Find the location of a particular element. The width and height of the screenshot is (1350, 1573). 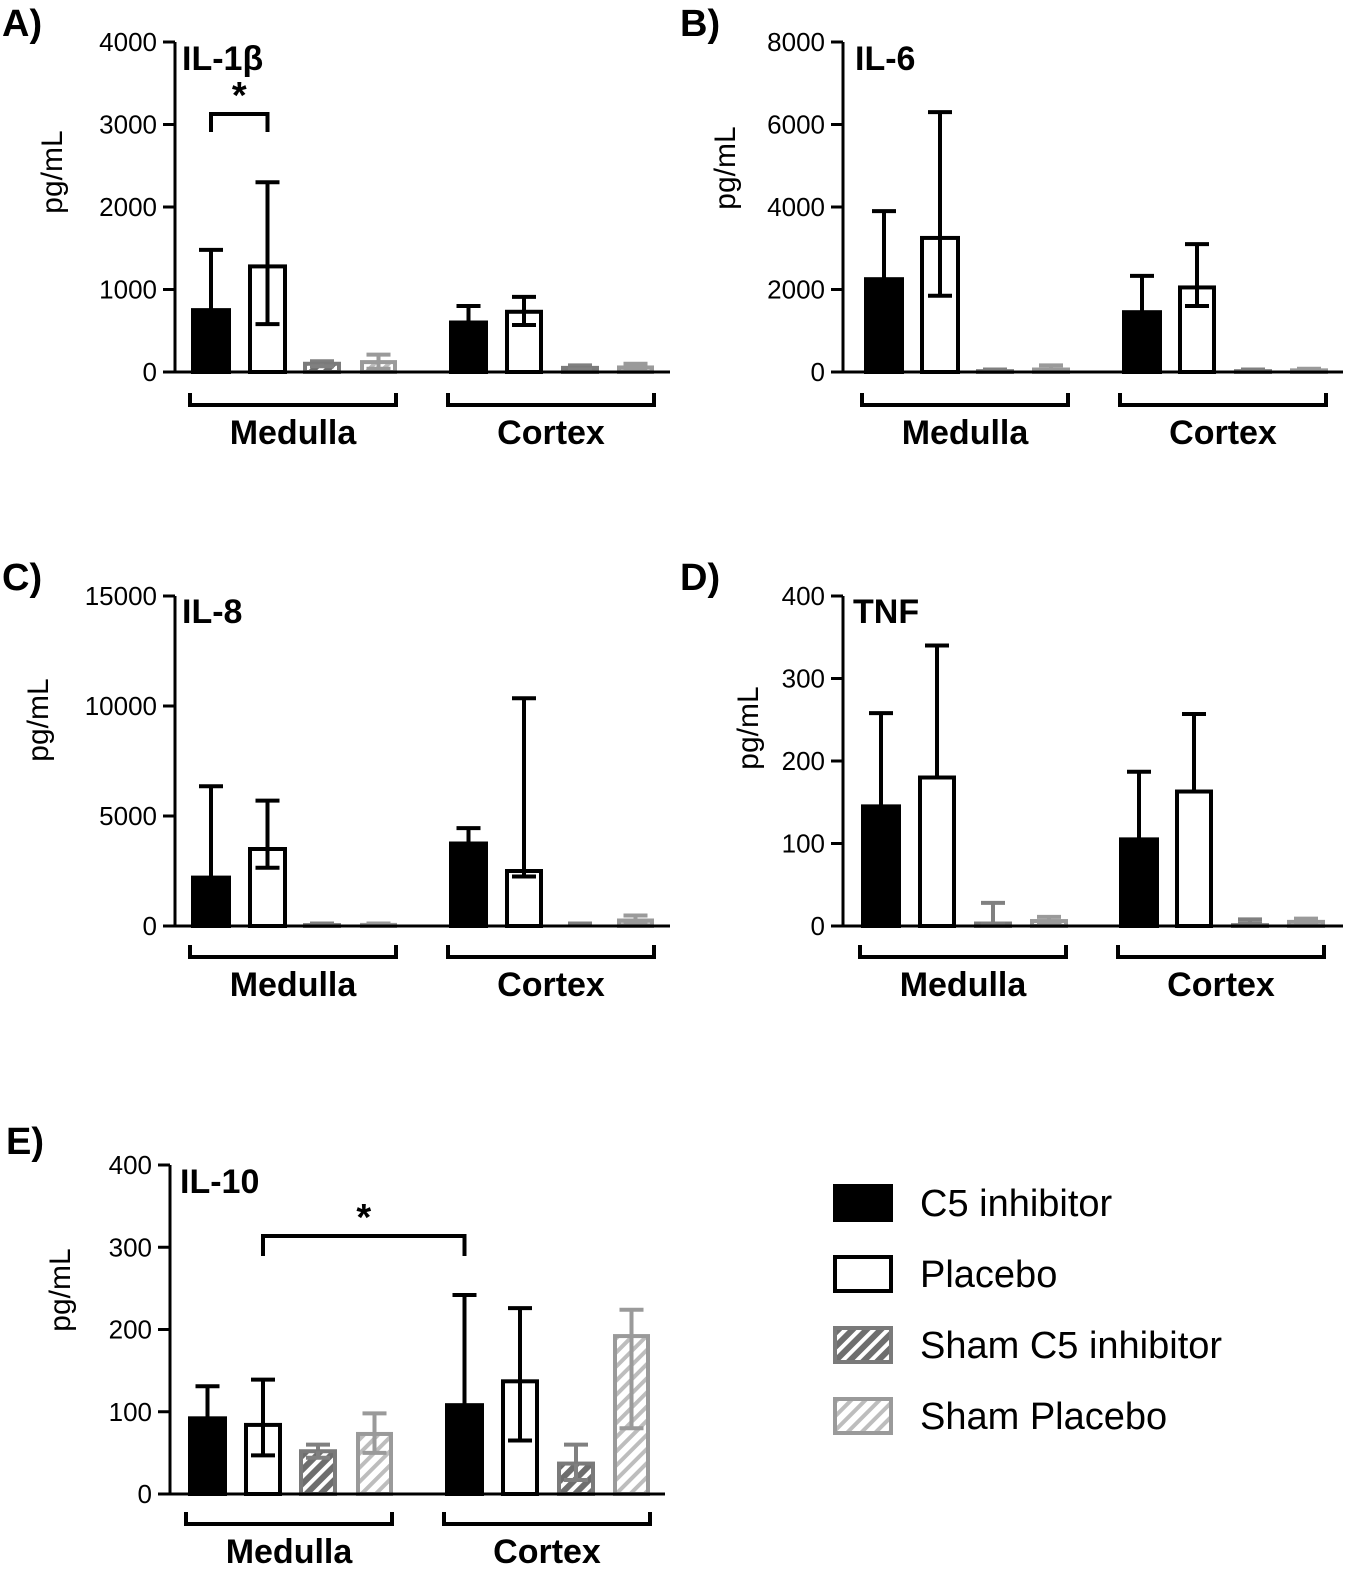

legend-item: Sham C5 inhibitor is located at coordinates (1027, 1346).